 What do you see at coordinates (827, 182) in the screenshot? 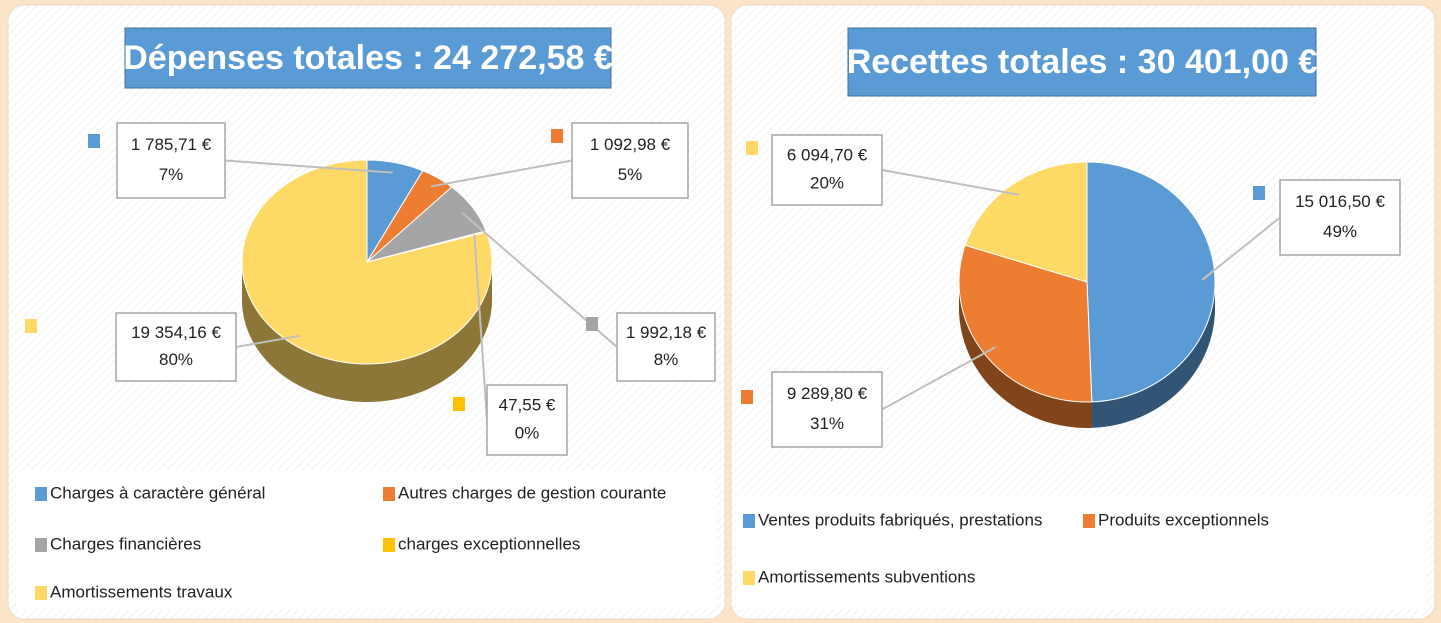
I see `percent-label: 20%` at bounding box center [827, 182].